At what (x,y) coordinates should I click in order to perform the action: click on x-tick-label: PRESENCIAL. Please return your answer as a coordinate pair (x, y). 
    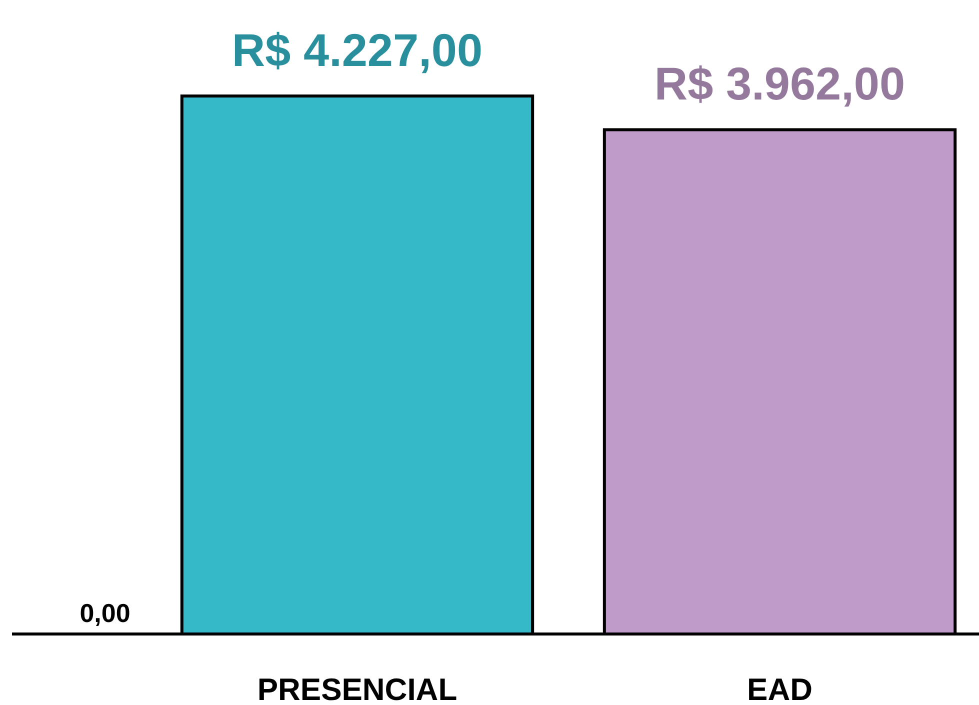
    Looking at the image, I should click on (357, 688).